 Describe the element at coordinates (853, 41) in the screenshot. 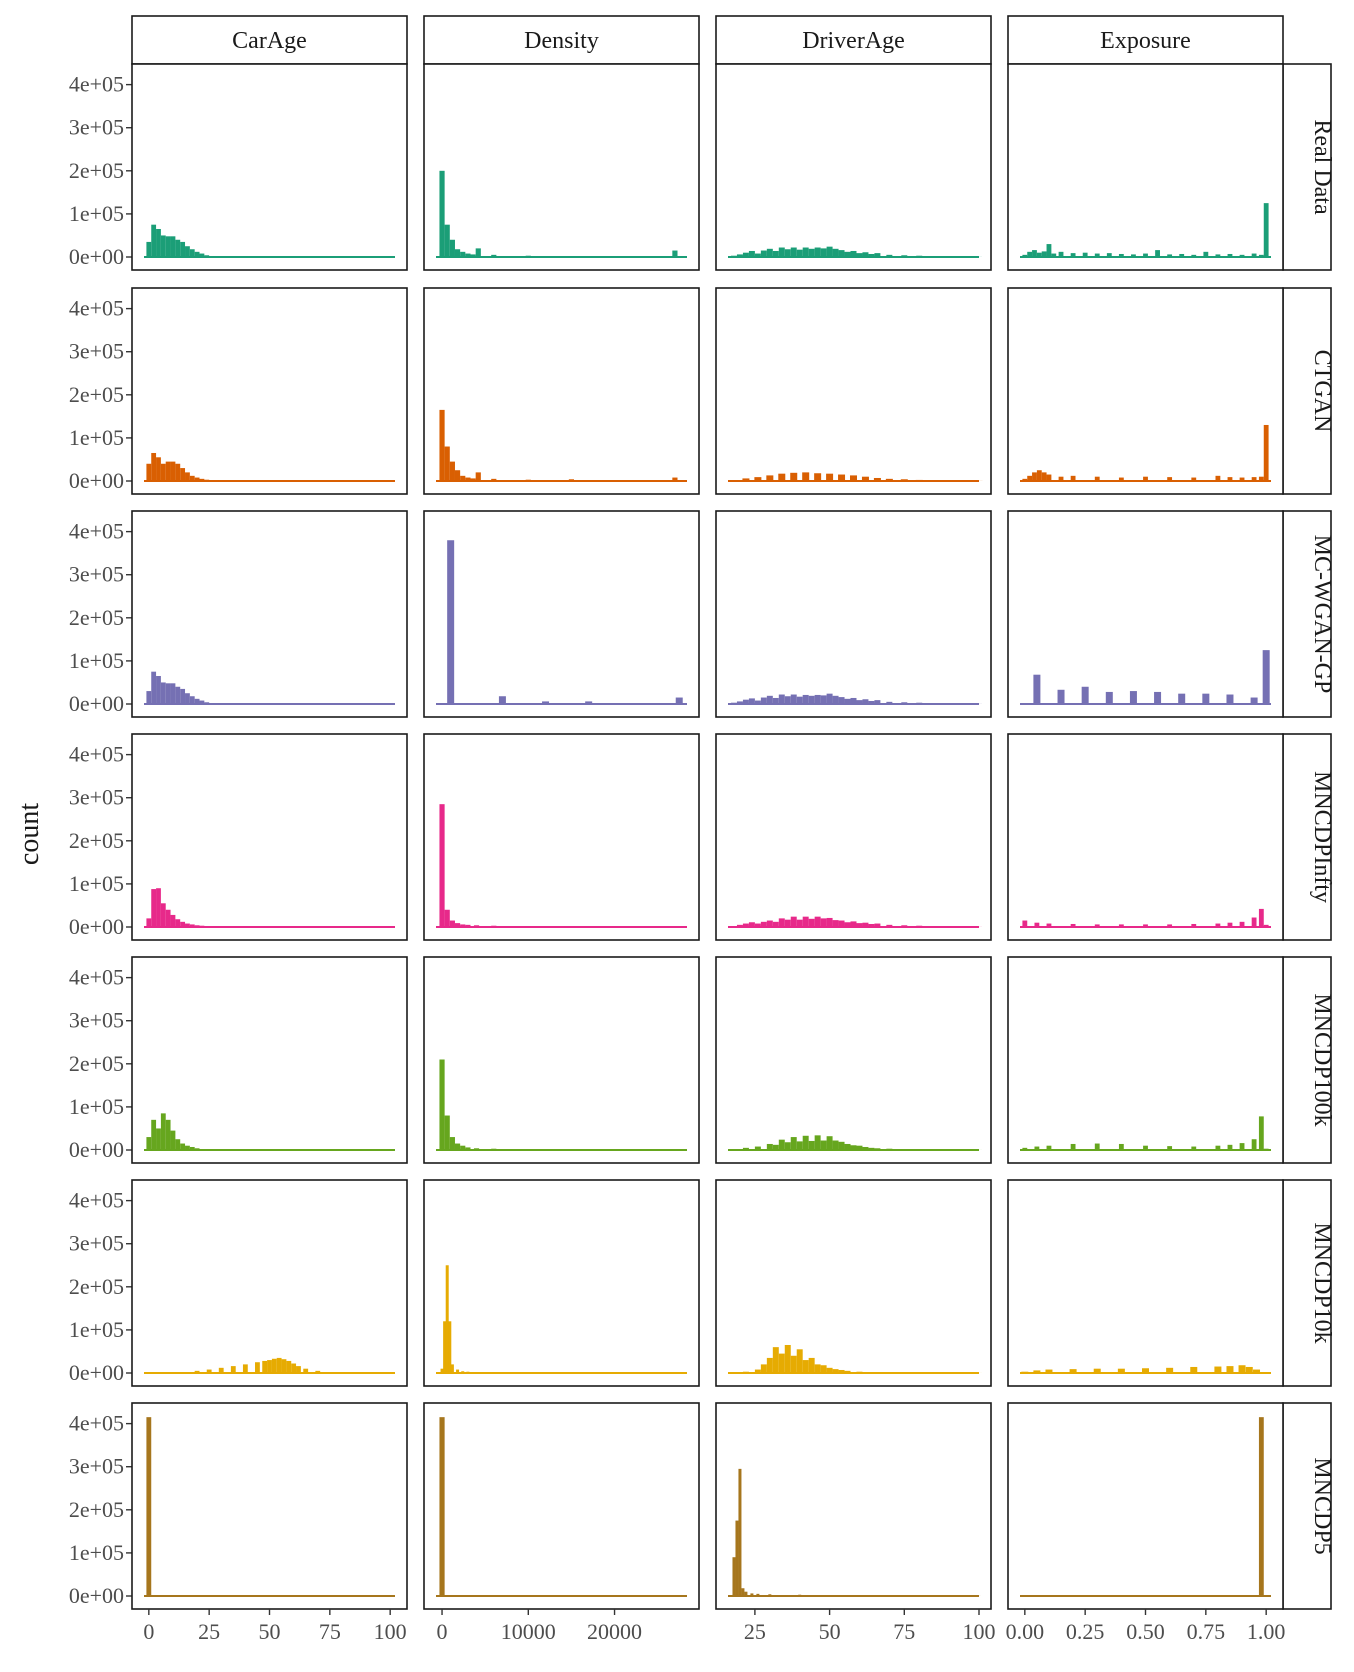

I see `column-strip-label: DriverAge` at that location.